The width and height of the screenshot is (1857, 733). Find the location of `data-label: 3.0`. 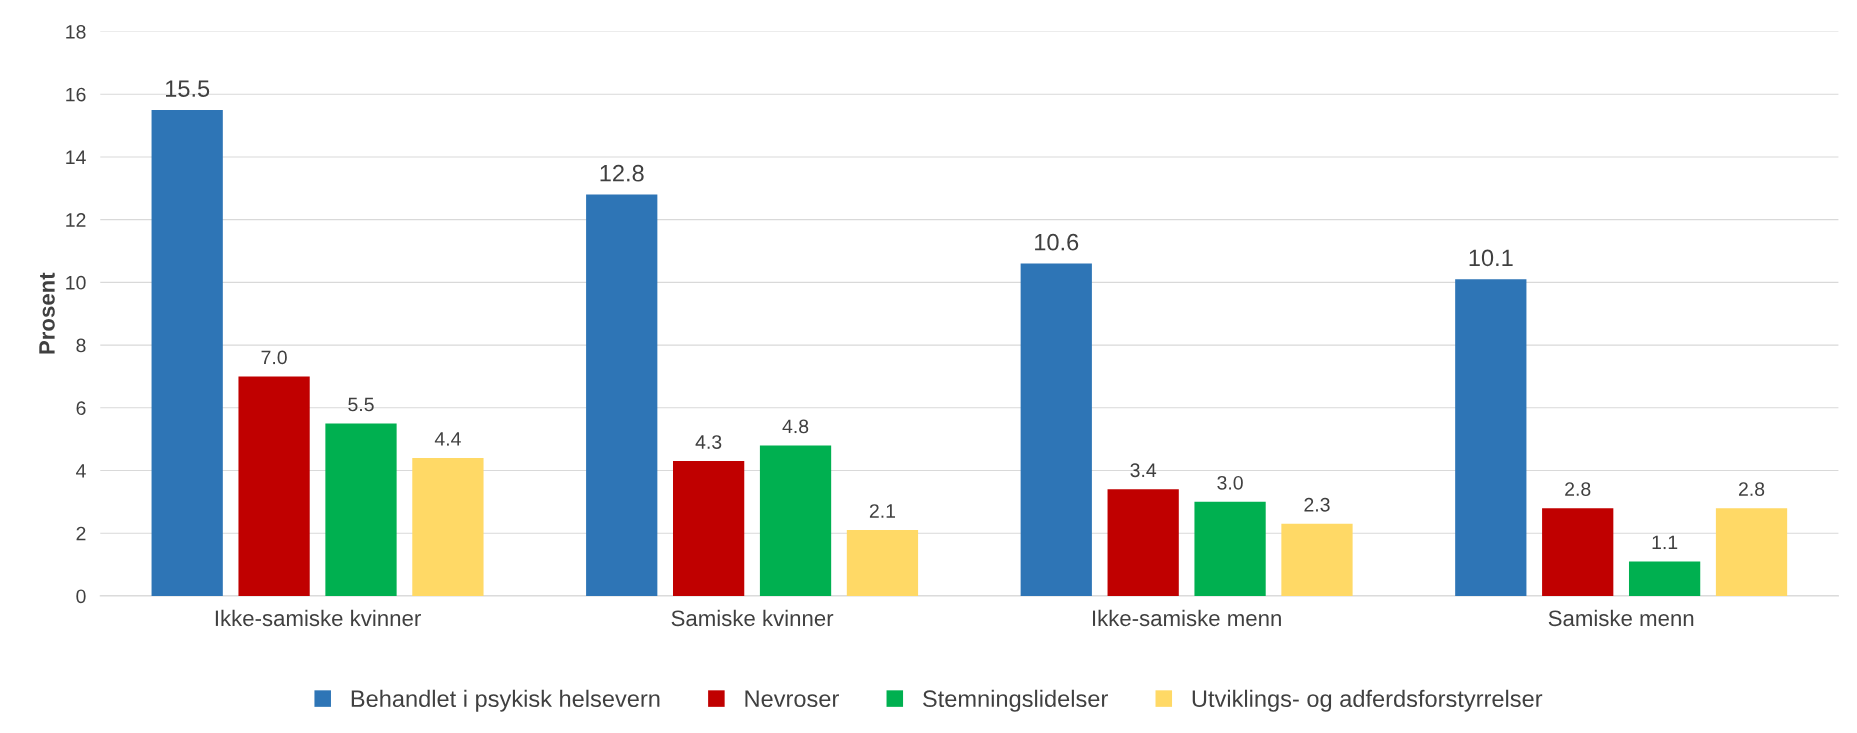

data-label: 3.0 is located at coordinates (1230, 482).